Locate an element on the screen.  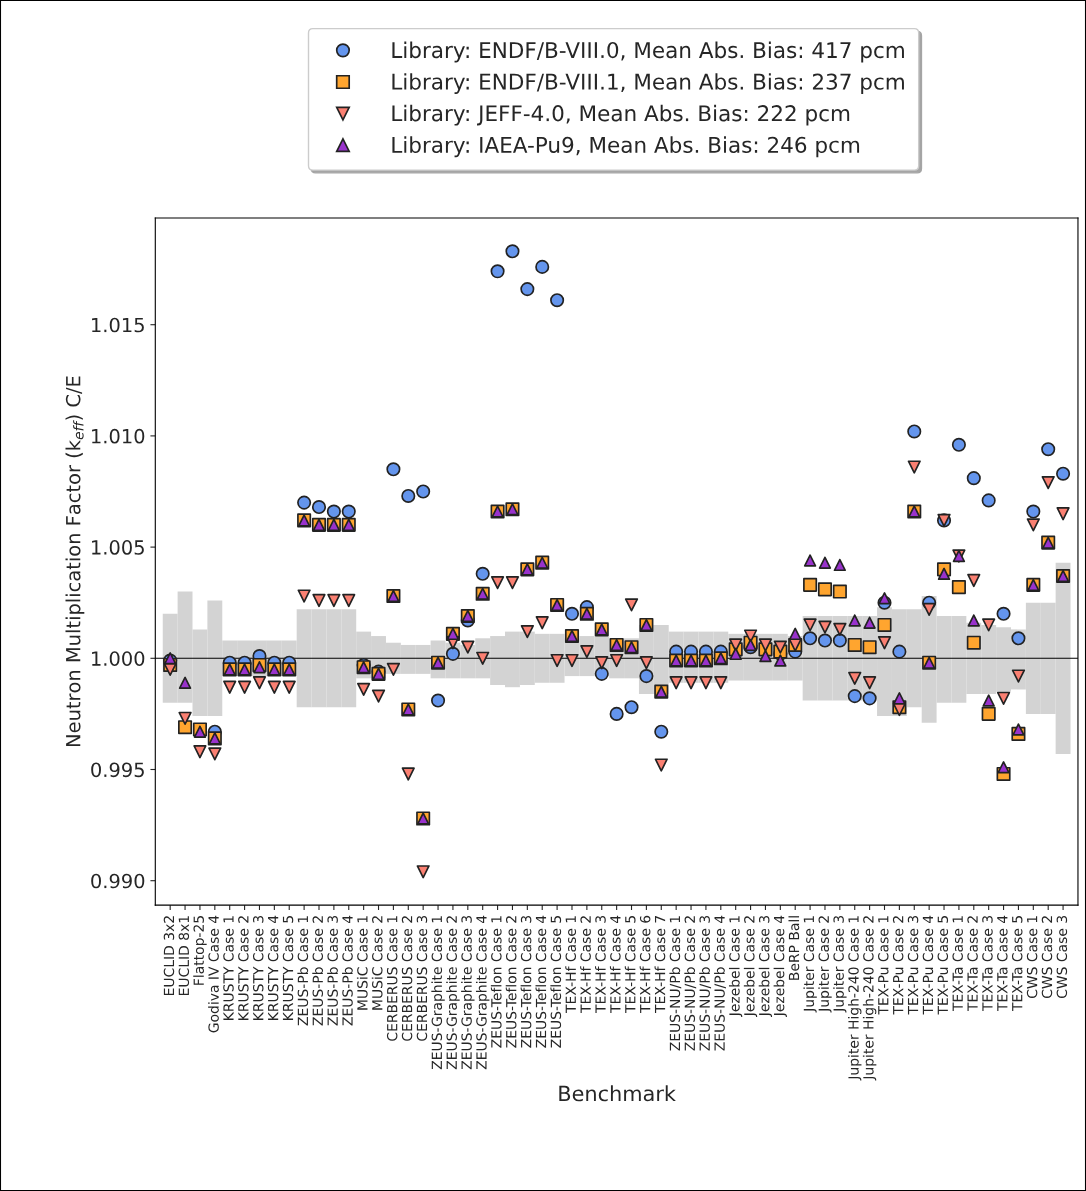
x-tick-label: KRUSTY Case 3 is located at coordinates (258, 967).